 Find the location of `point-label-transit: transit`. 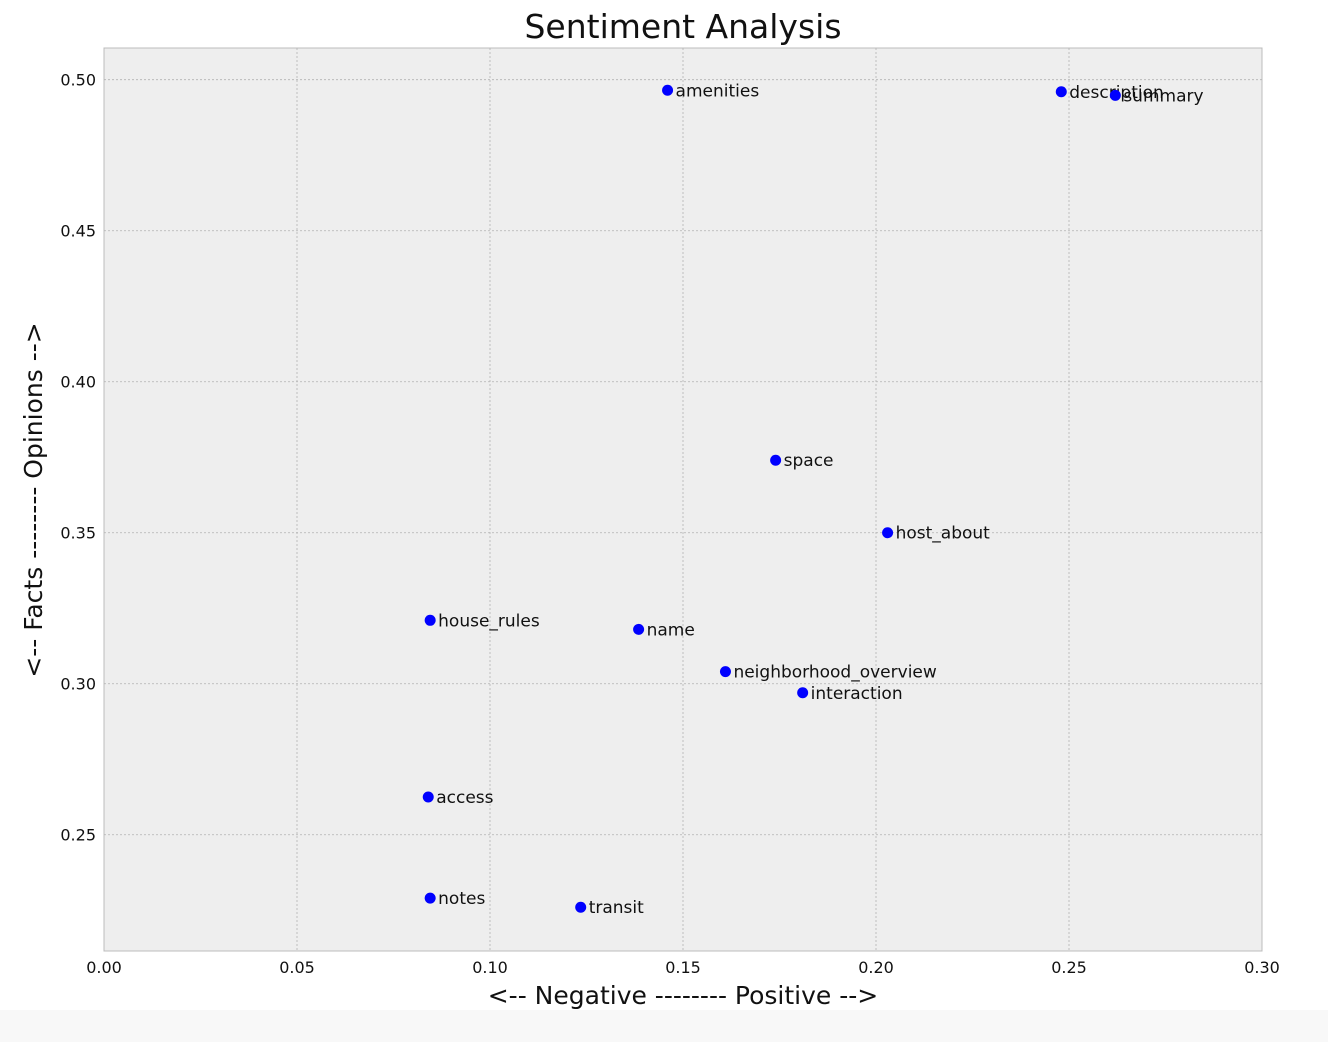

point-label-transit: transit is located at coordinates (616, 908).